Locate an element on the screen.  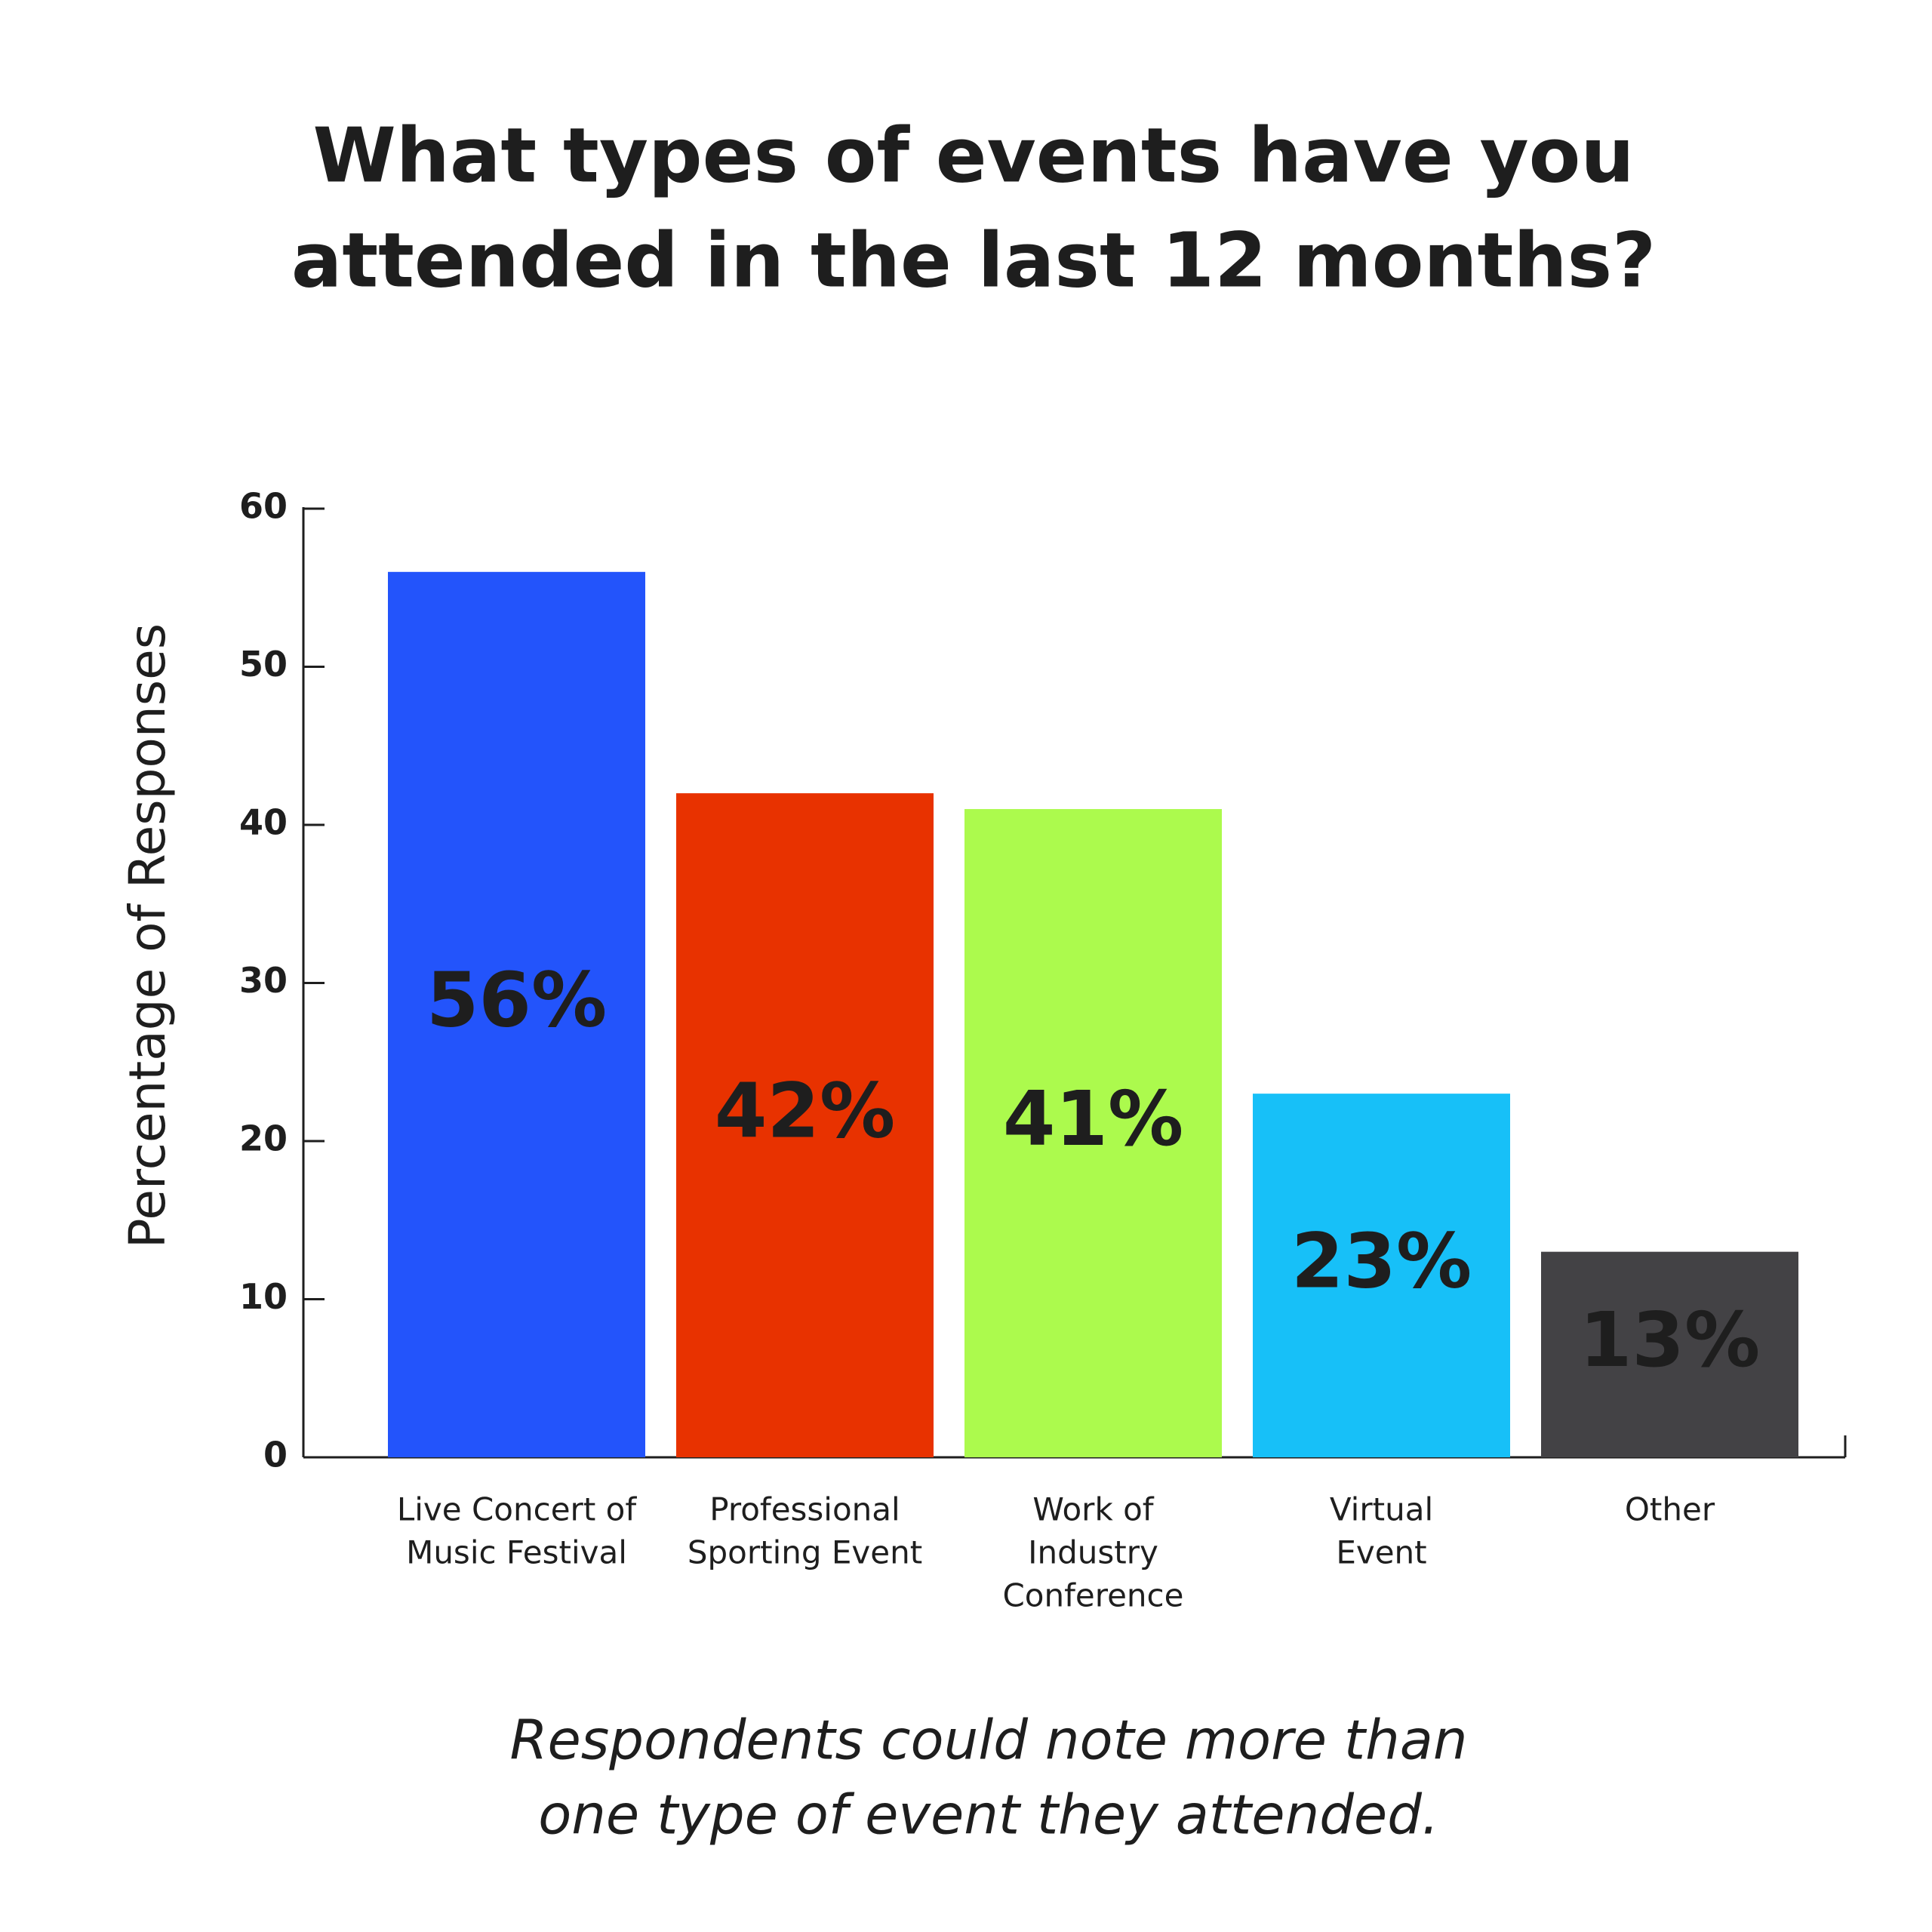
chart-title: What types of events have you is located at coordinates (973, 155).